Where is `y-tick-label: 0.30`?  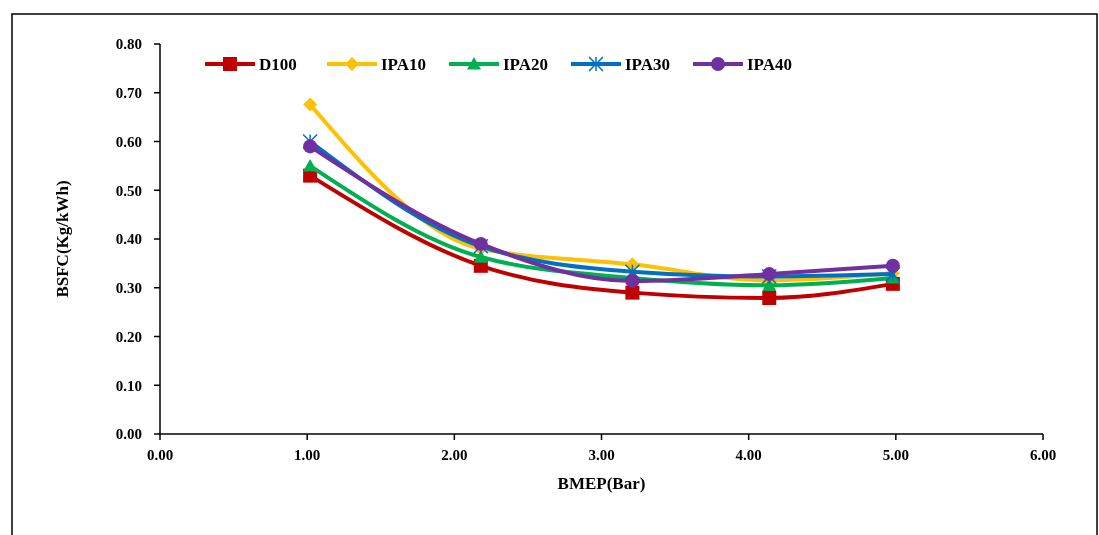
y-tick-label: 0.30 is located at coordinates (128, 288).